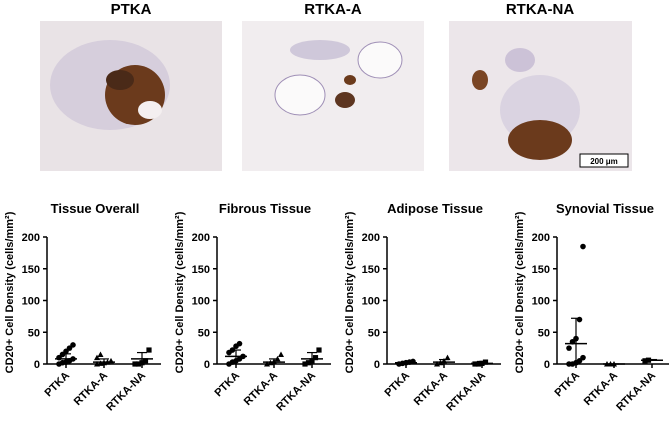 The height and width of the screenshot is (425, 669). I want to click on panel-label: RTKA-A, so click(333, 9).